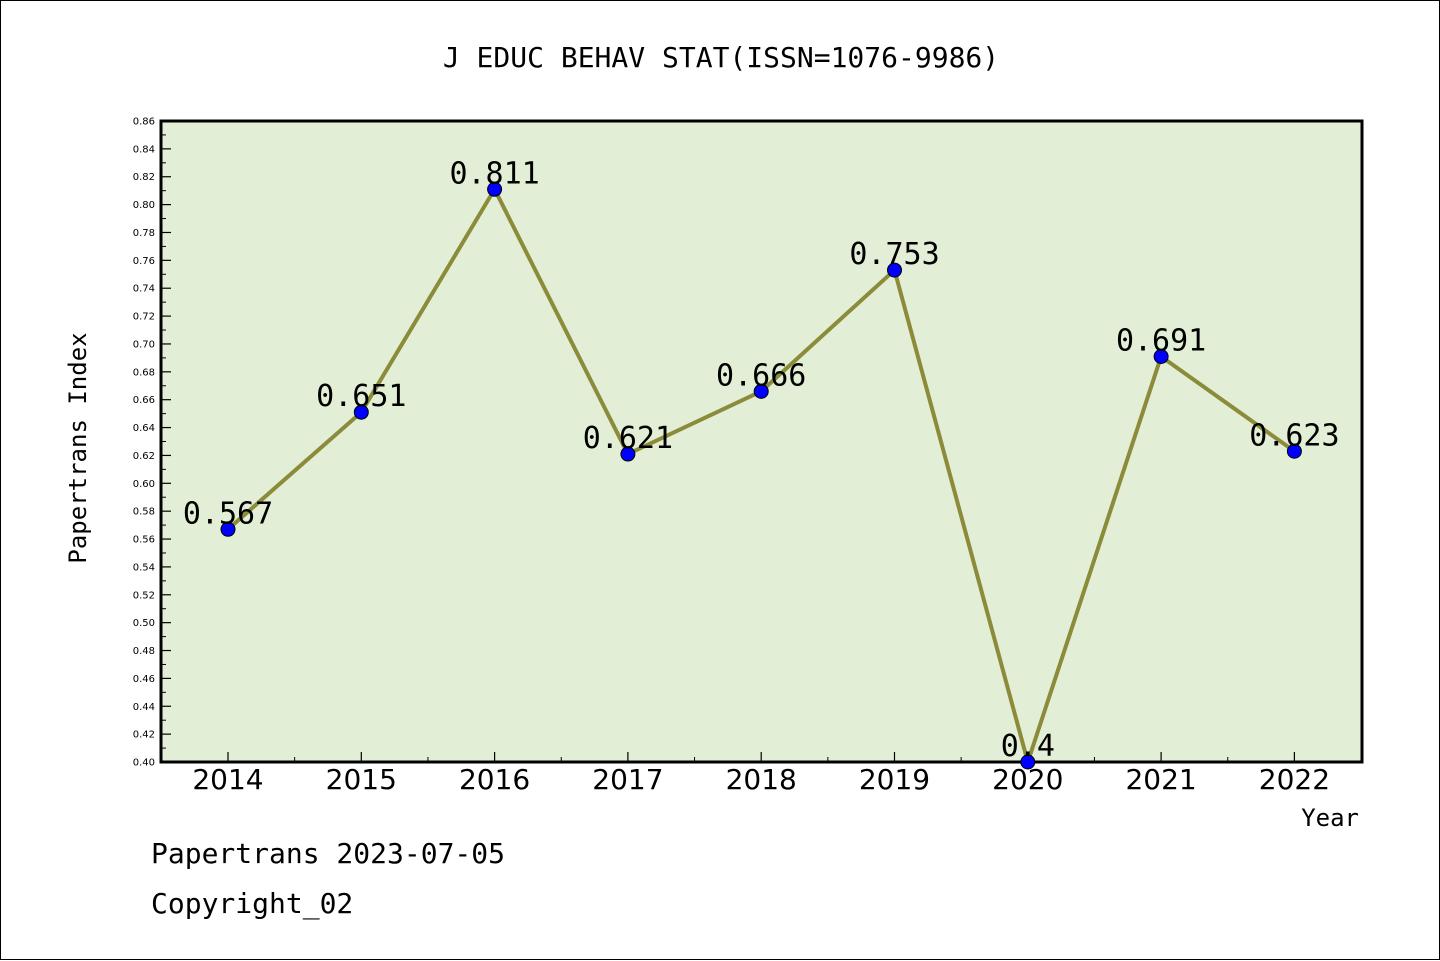  Describe the element at coordinates (144, 205) in the screenshot. I see `y-tick-label: 0.80` at that location.